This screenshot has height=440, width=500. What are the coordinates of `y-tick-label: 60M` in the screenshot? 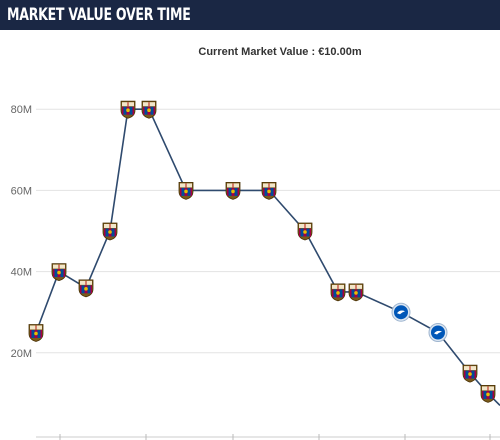 It's located at (21, 191).